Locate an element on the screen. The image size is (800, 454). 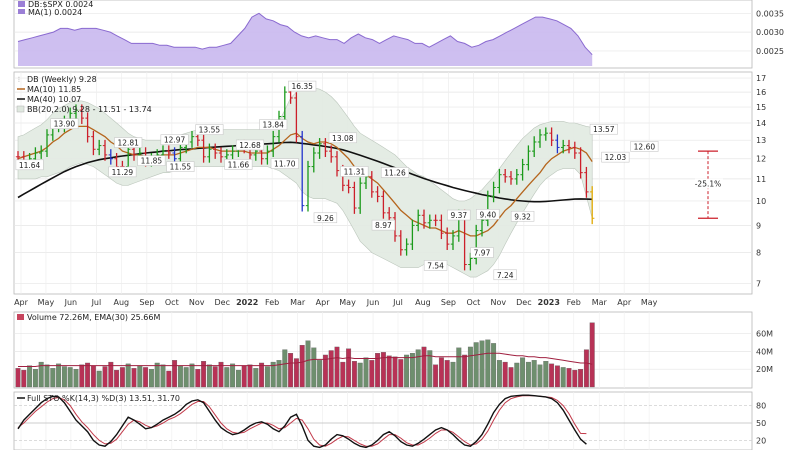
price-annotation: 12.68 is located at coordinates (250, 145).